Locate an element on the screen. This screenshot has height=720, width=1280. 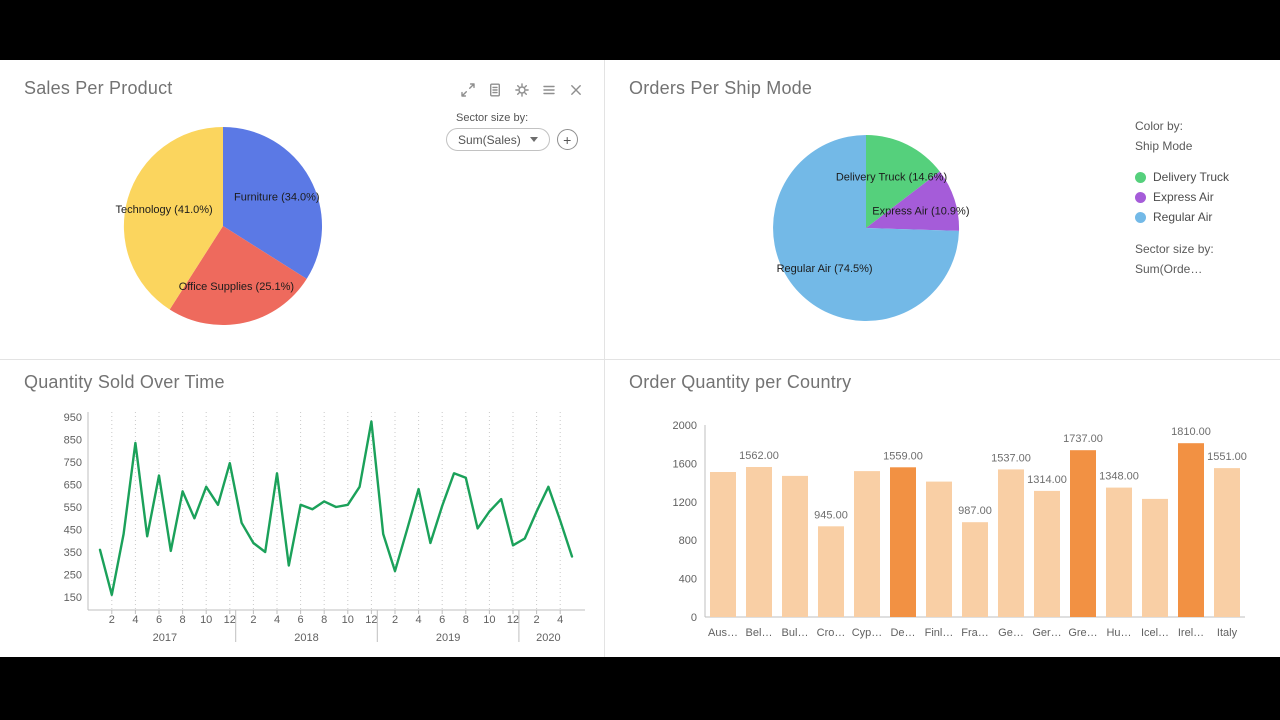
axis-tick-label: 850 is located at coordinates (73, 441).